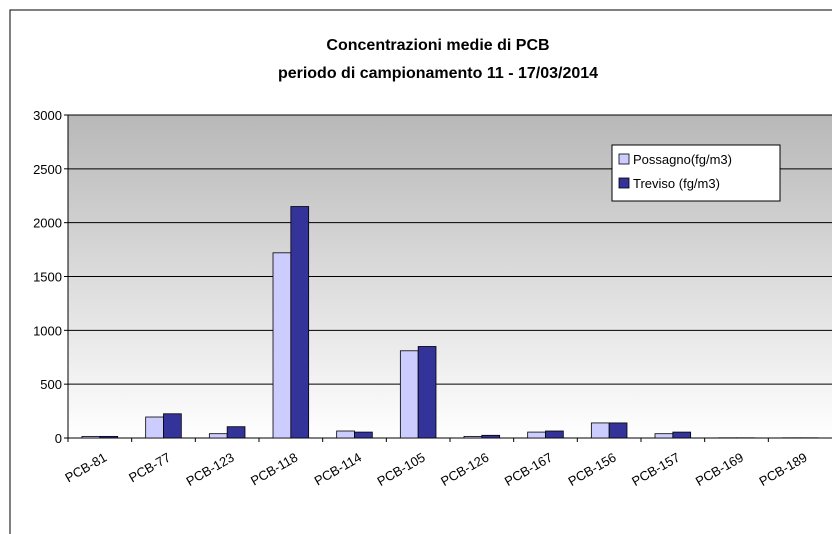 The height and width of the screenshot is (534, 832). I want to click on y-tick-label: 2500, so click(47, 169).